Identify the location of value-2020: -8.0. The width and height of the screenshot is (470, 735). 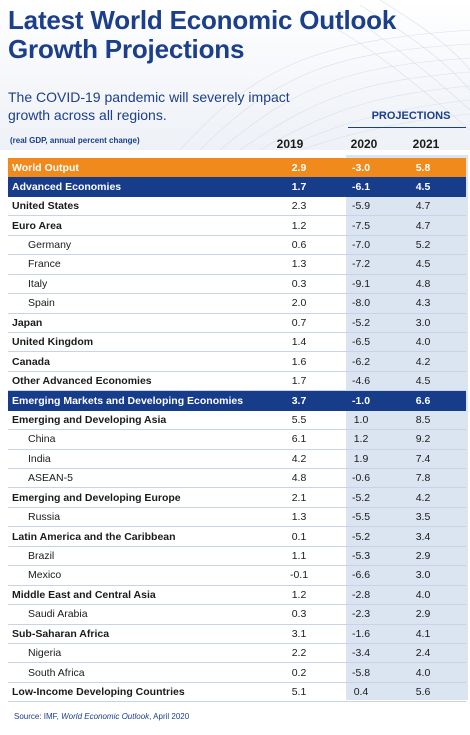
(361, 303).